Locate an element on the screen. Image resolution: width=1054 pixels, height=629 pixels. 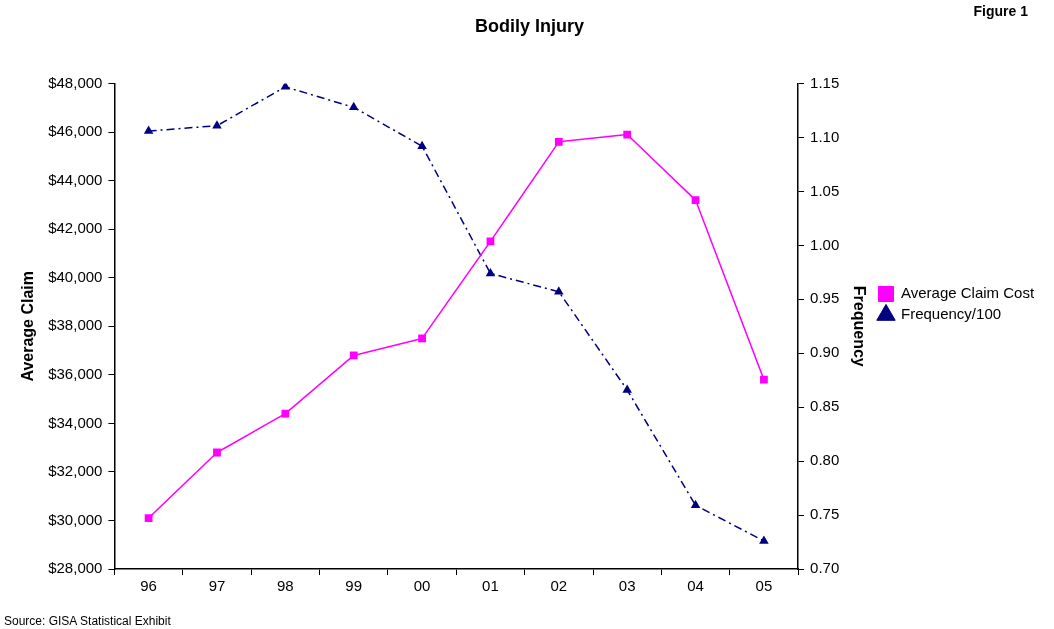
y-tick-label: $32,000 is located at coordinates (75, 471).